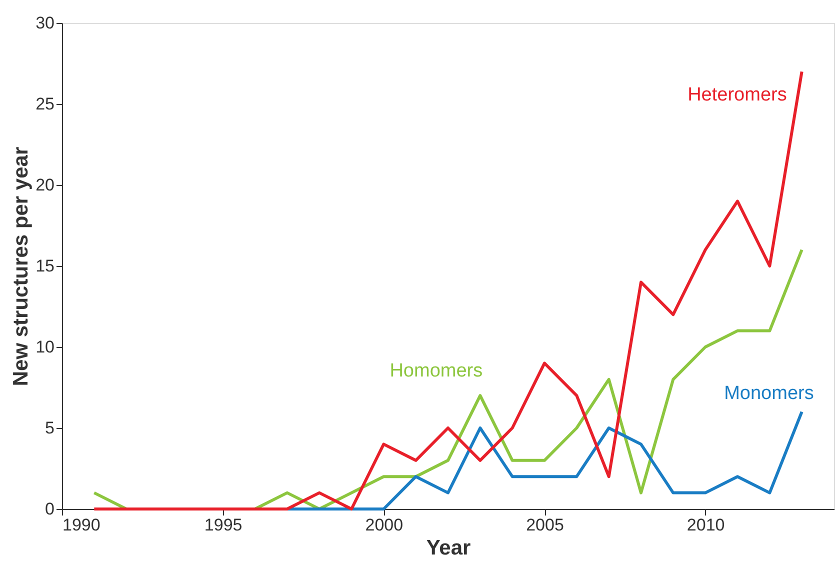 The image size is (840, 566). What do you see at coordinates (81, 525) in the screenshot?
I see `x-tick-label: 1990` at bounding box center [81, 525].